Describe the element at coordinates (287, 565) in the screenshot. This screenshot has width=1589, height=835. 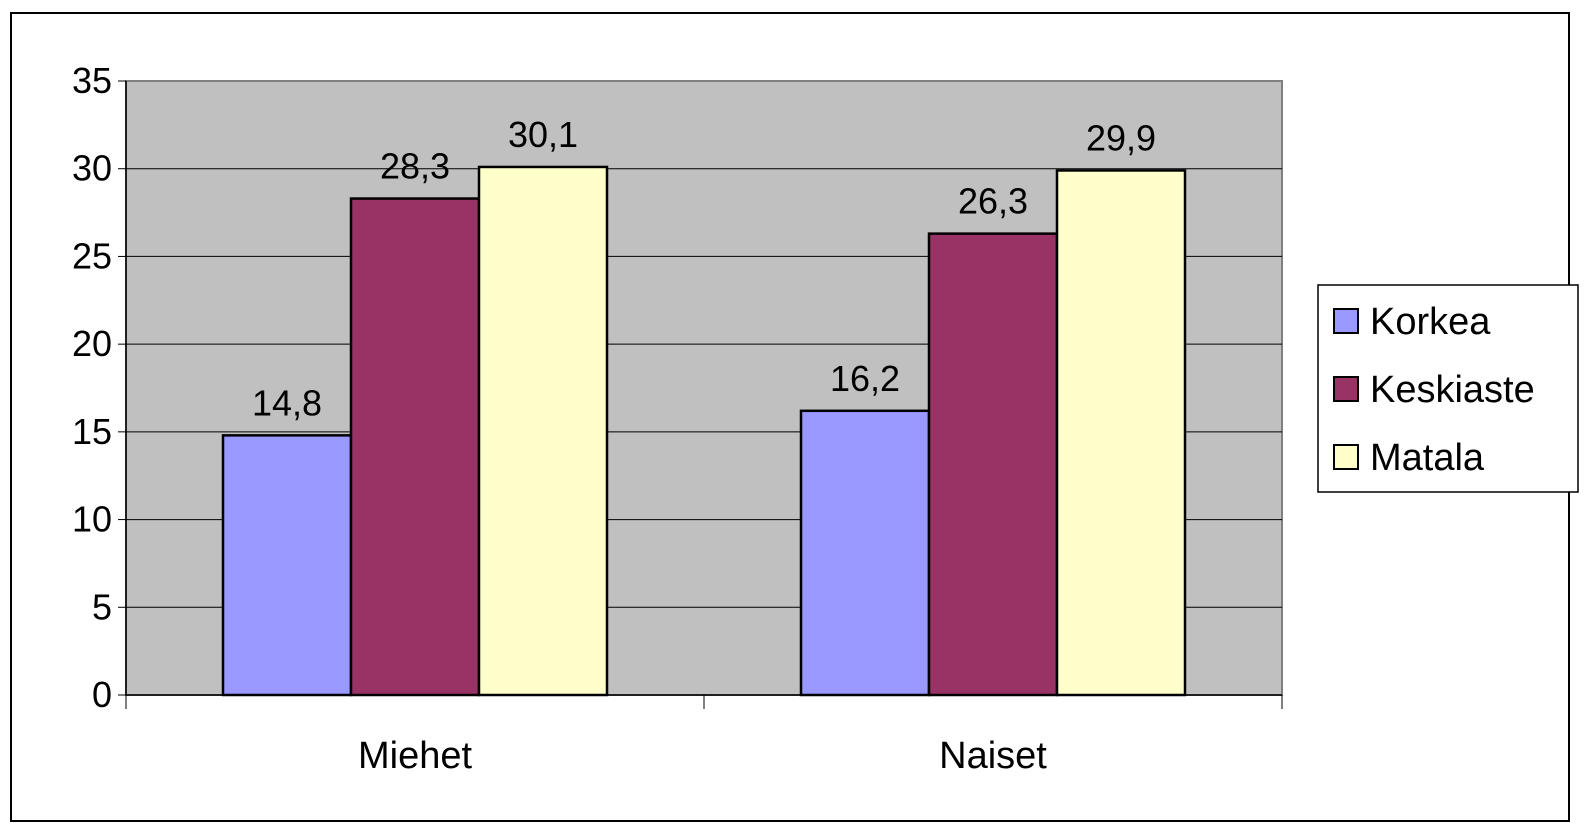
I see `bar-korkea-miehet` at that location.